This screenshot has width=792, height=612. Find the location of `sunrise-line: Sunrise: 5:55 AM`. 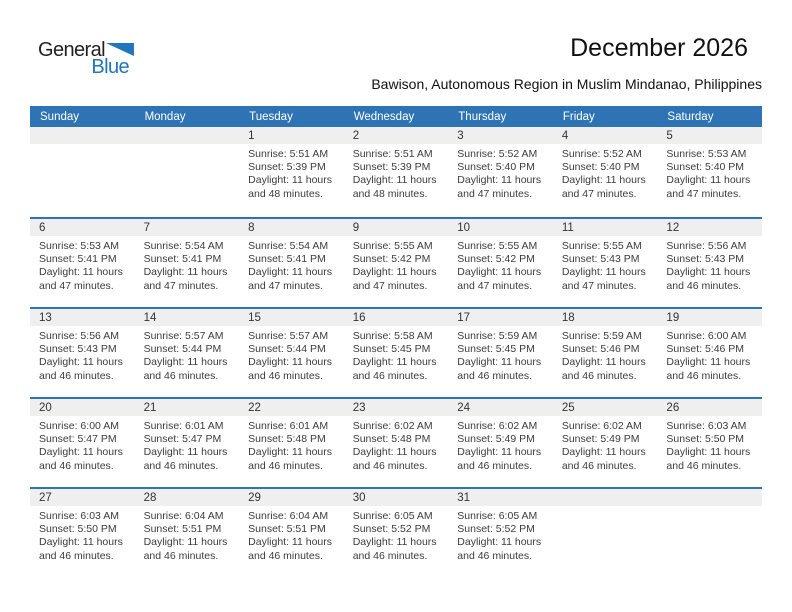

sunrise-line: Sunrise: 5:55 AM is located at coordinates (601, 246).